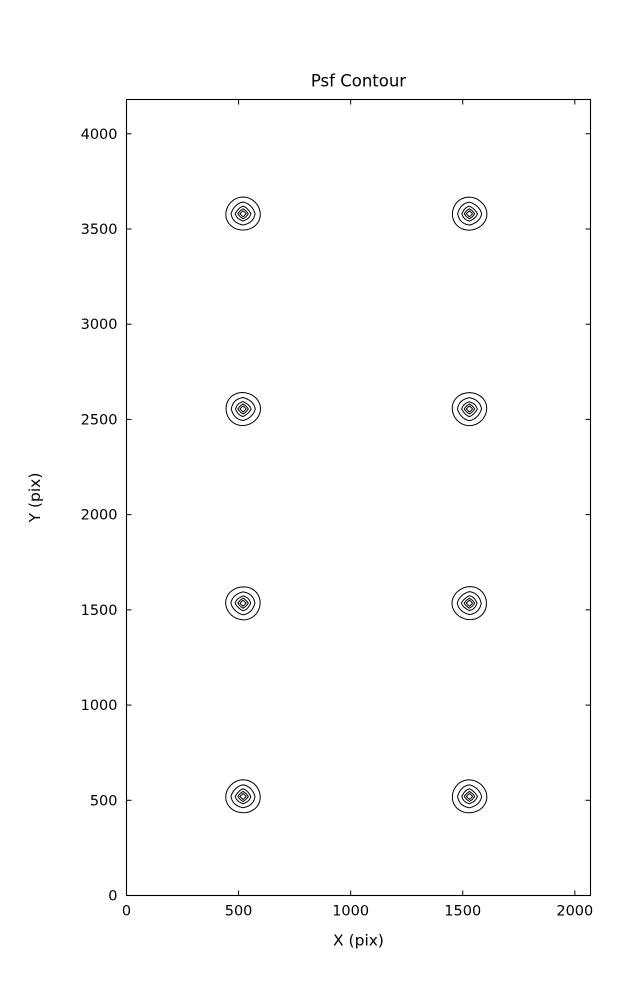 This screenshot has width=637, height=1000. Describe the element at coordinates (99, 230) in the screenshot. I see `y-tick-label: 3500` at that location.